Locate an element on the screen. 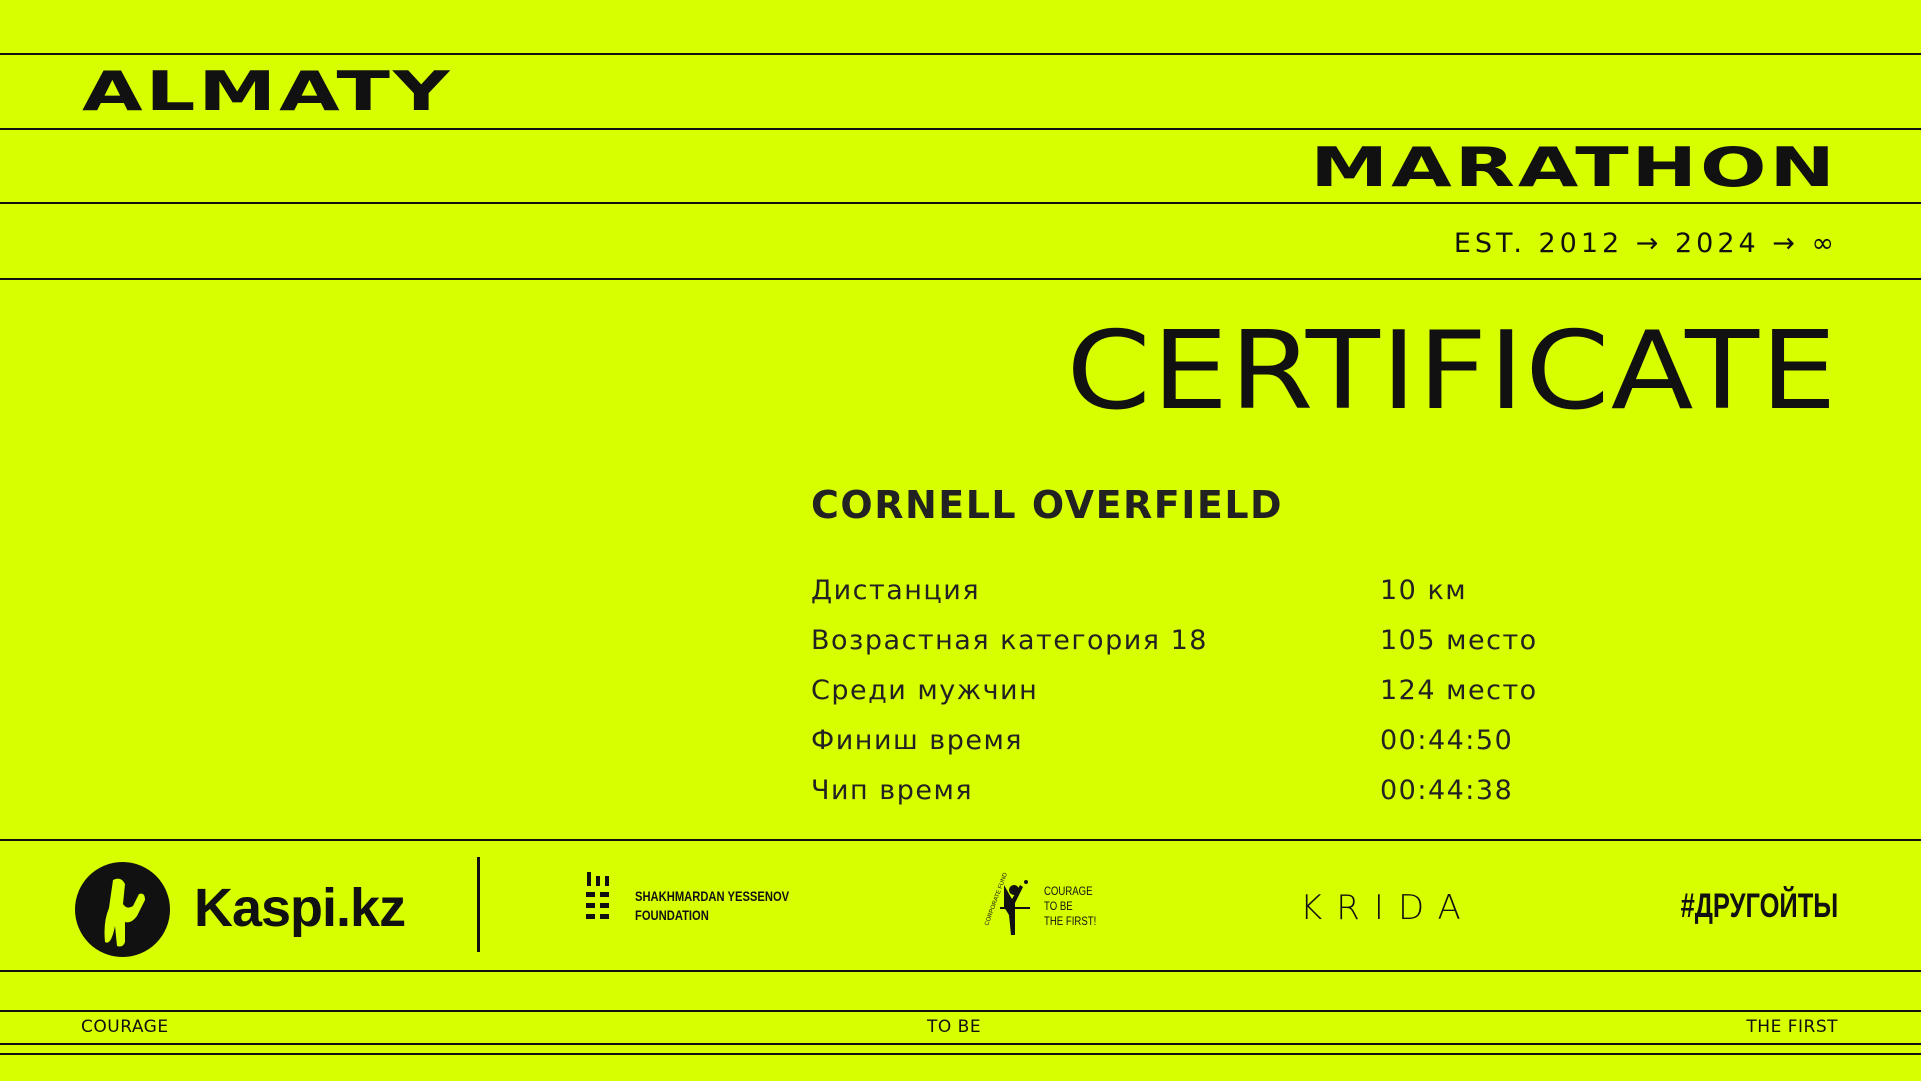  row-value: 10 км is located at coordinates (1424, 590).